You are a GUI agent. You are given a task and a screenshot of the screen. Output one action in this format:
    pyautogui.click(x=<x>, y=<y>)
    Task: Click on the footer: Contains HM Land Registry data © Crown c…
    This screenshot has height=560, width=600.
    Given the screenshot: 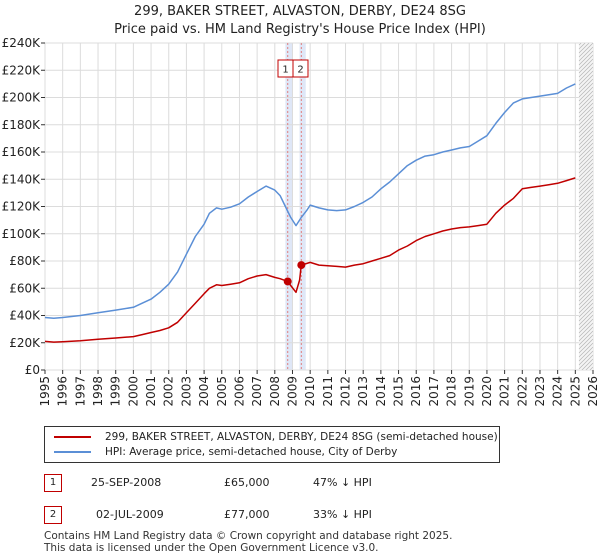 What is the action you would take?
    pyautogui.click(x=248, y=542)
    